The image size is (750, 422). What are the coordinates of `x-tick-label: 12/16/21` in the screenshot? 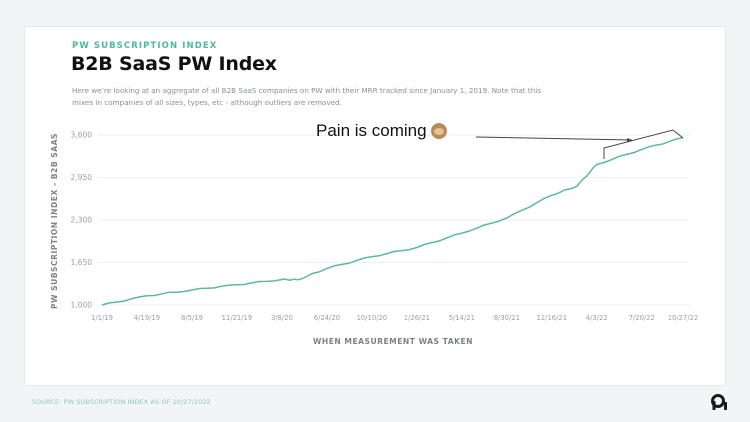 It's located at (552, 318).